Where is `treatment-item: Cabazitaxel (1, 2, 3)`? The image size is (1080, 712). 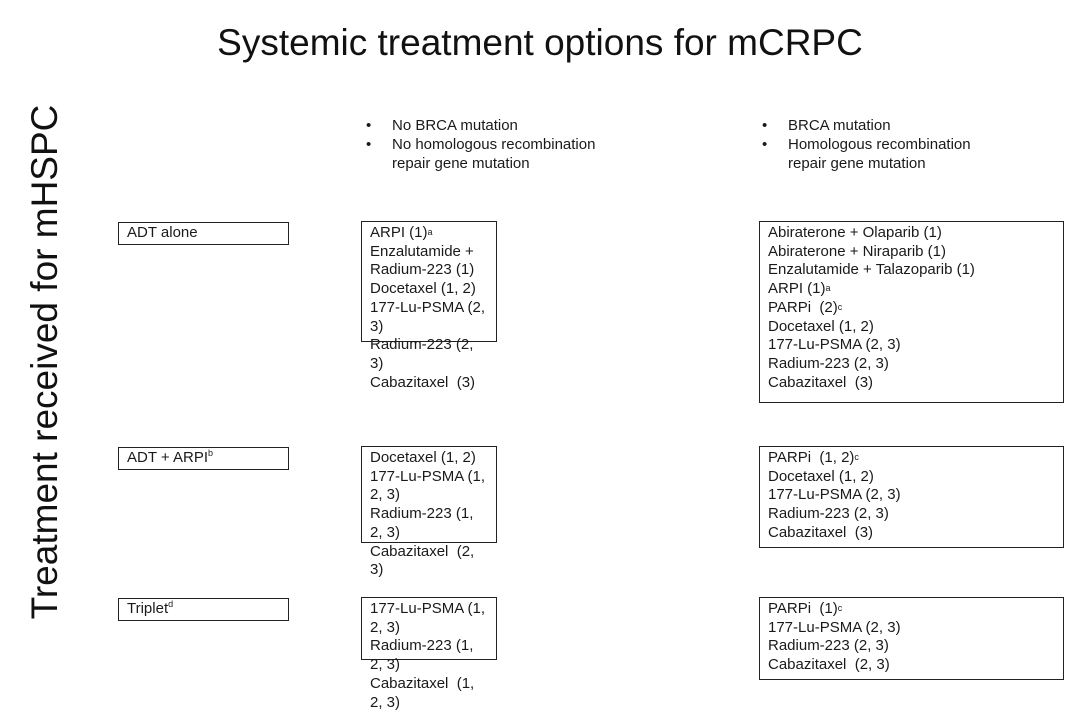
treatment-item: Cabazitaxel (1, 2, 3) is located at coordinates (429, 693).